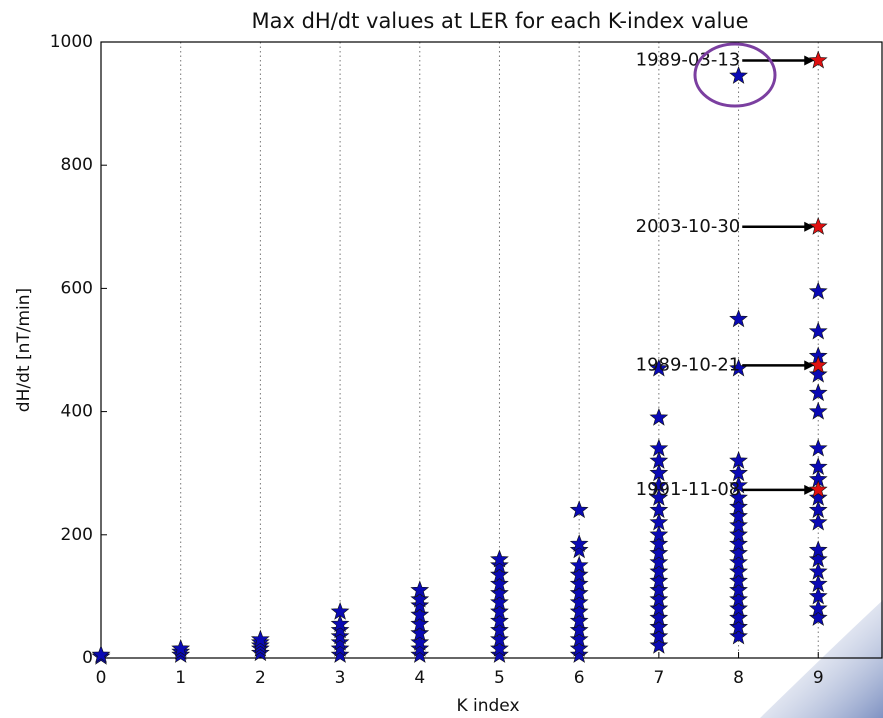 The image size is (883, 718). Describe the element at coordinates (260, 678) in the screenshot. I see `x-tick-label: 2` at that location.